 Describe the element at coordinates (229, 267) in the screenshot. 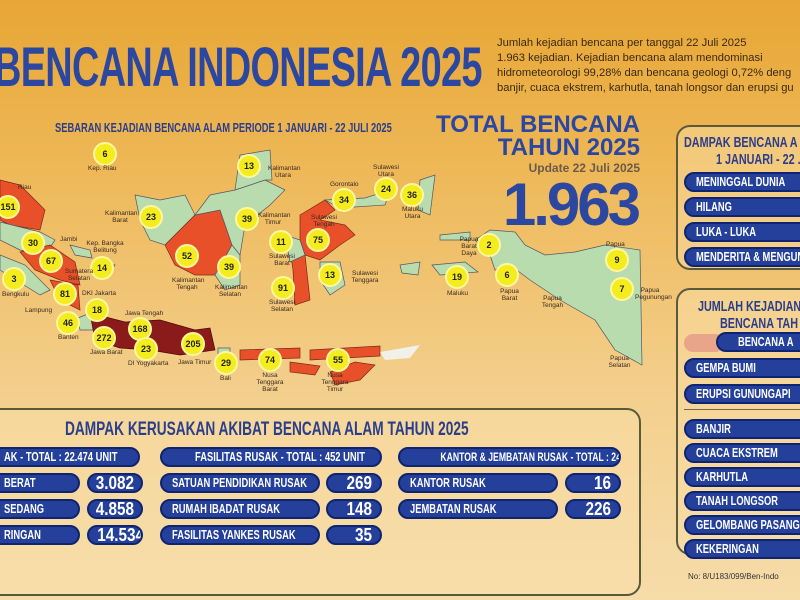

I see `marker-kalsel: 39` at that location.